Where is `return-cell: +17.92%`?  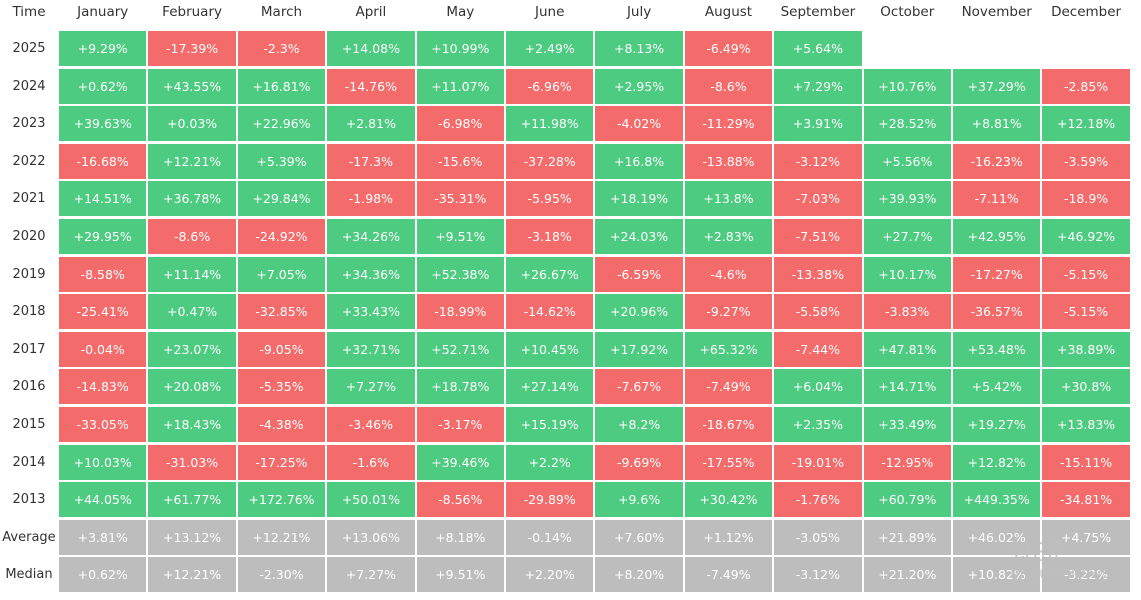 return-cell: +17.92% is located at coordinates (639, 349).